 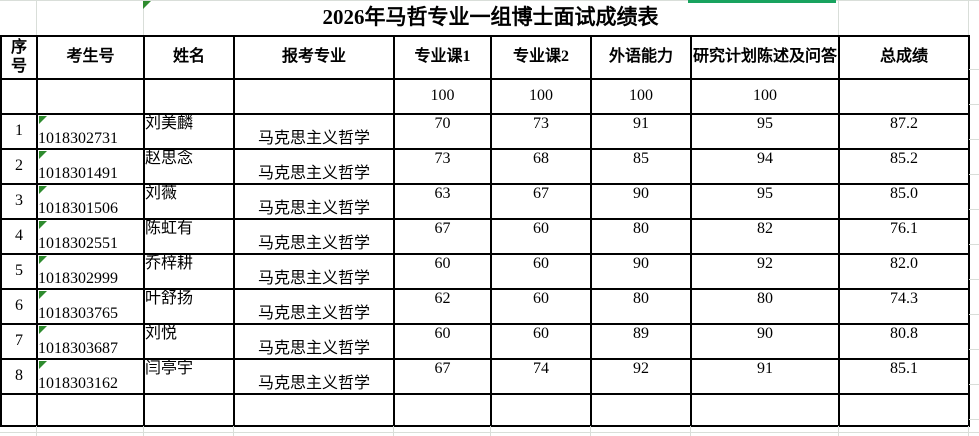 What do you see at coordinates (541, 57) in the screenshot?
I see `col-header-course2: 专业课2` at bounding box center [541, 57].